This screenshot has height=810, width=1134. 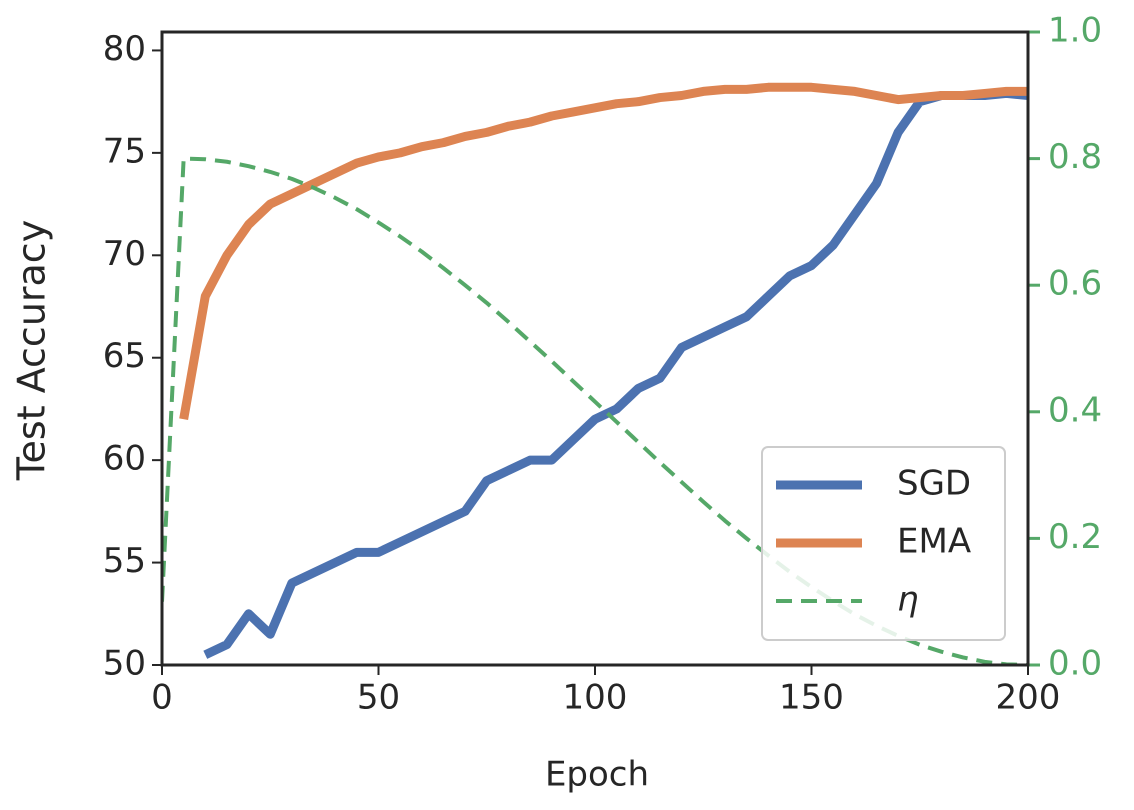 I want to click on x-tick-label: 200, so click(x=1028, y=698).